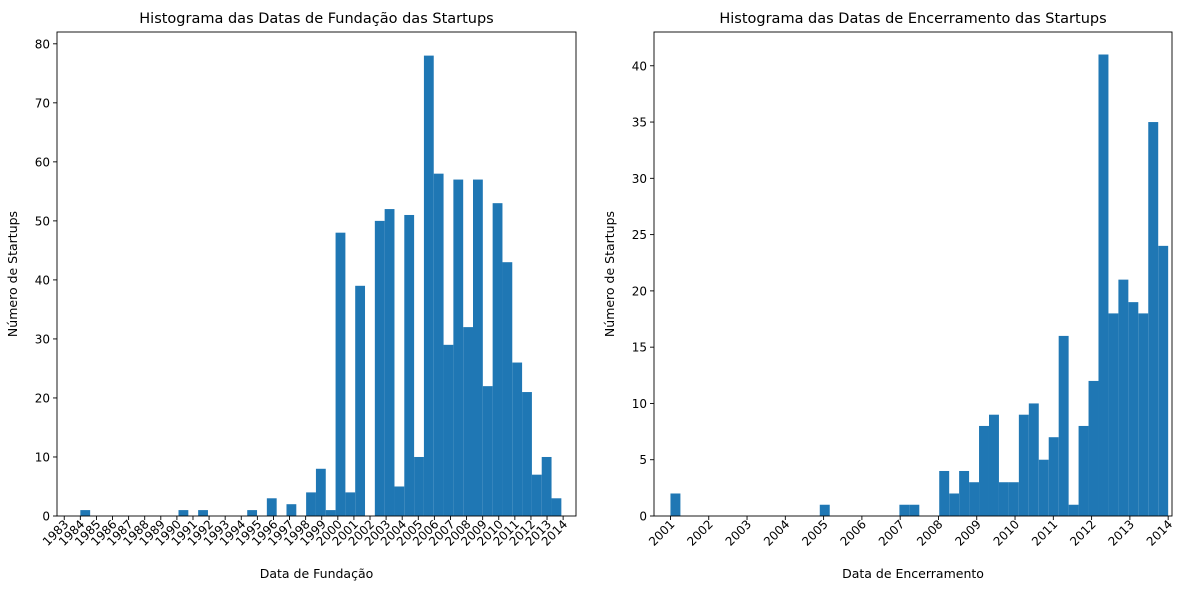  What do you see at coordinates (913, 573) in the screenshot?
I see `x-axis-label: Data de Encerramento` at bounding box center [913, 573].